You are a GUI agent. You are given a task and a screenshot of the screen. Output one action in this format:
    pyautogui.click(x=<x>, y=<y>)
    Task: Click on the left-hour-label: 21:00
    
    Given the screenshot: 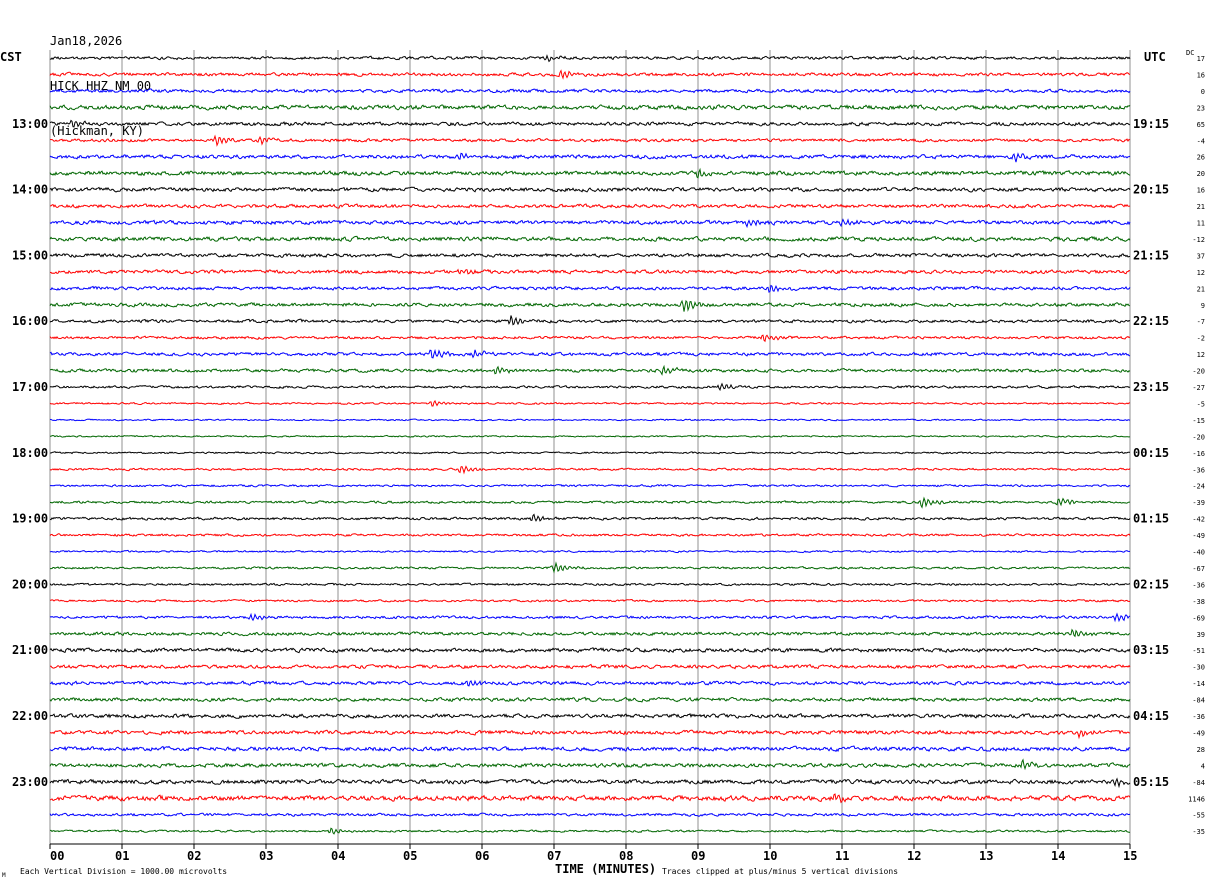 What is the action you would take?
    pyautogui.click(x=30, y=650)
    